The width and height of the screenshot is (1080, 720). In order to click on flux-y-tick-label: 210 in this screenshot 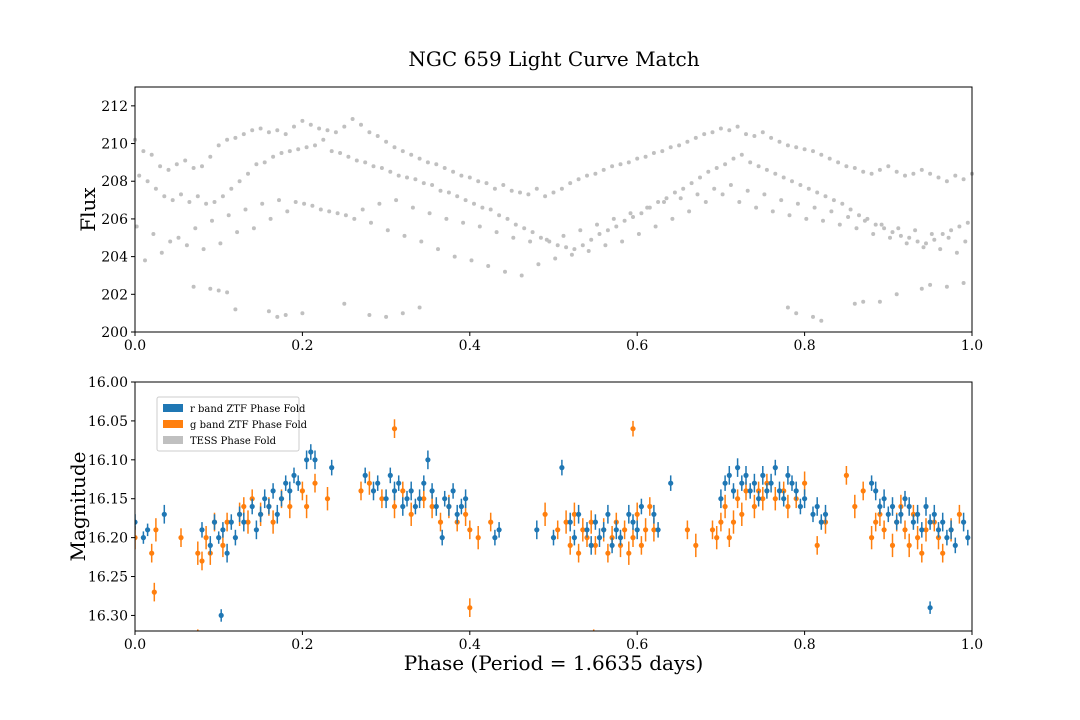, I will do `click(114, 145)`.